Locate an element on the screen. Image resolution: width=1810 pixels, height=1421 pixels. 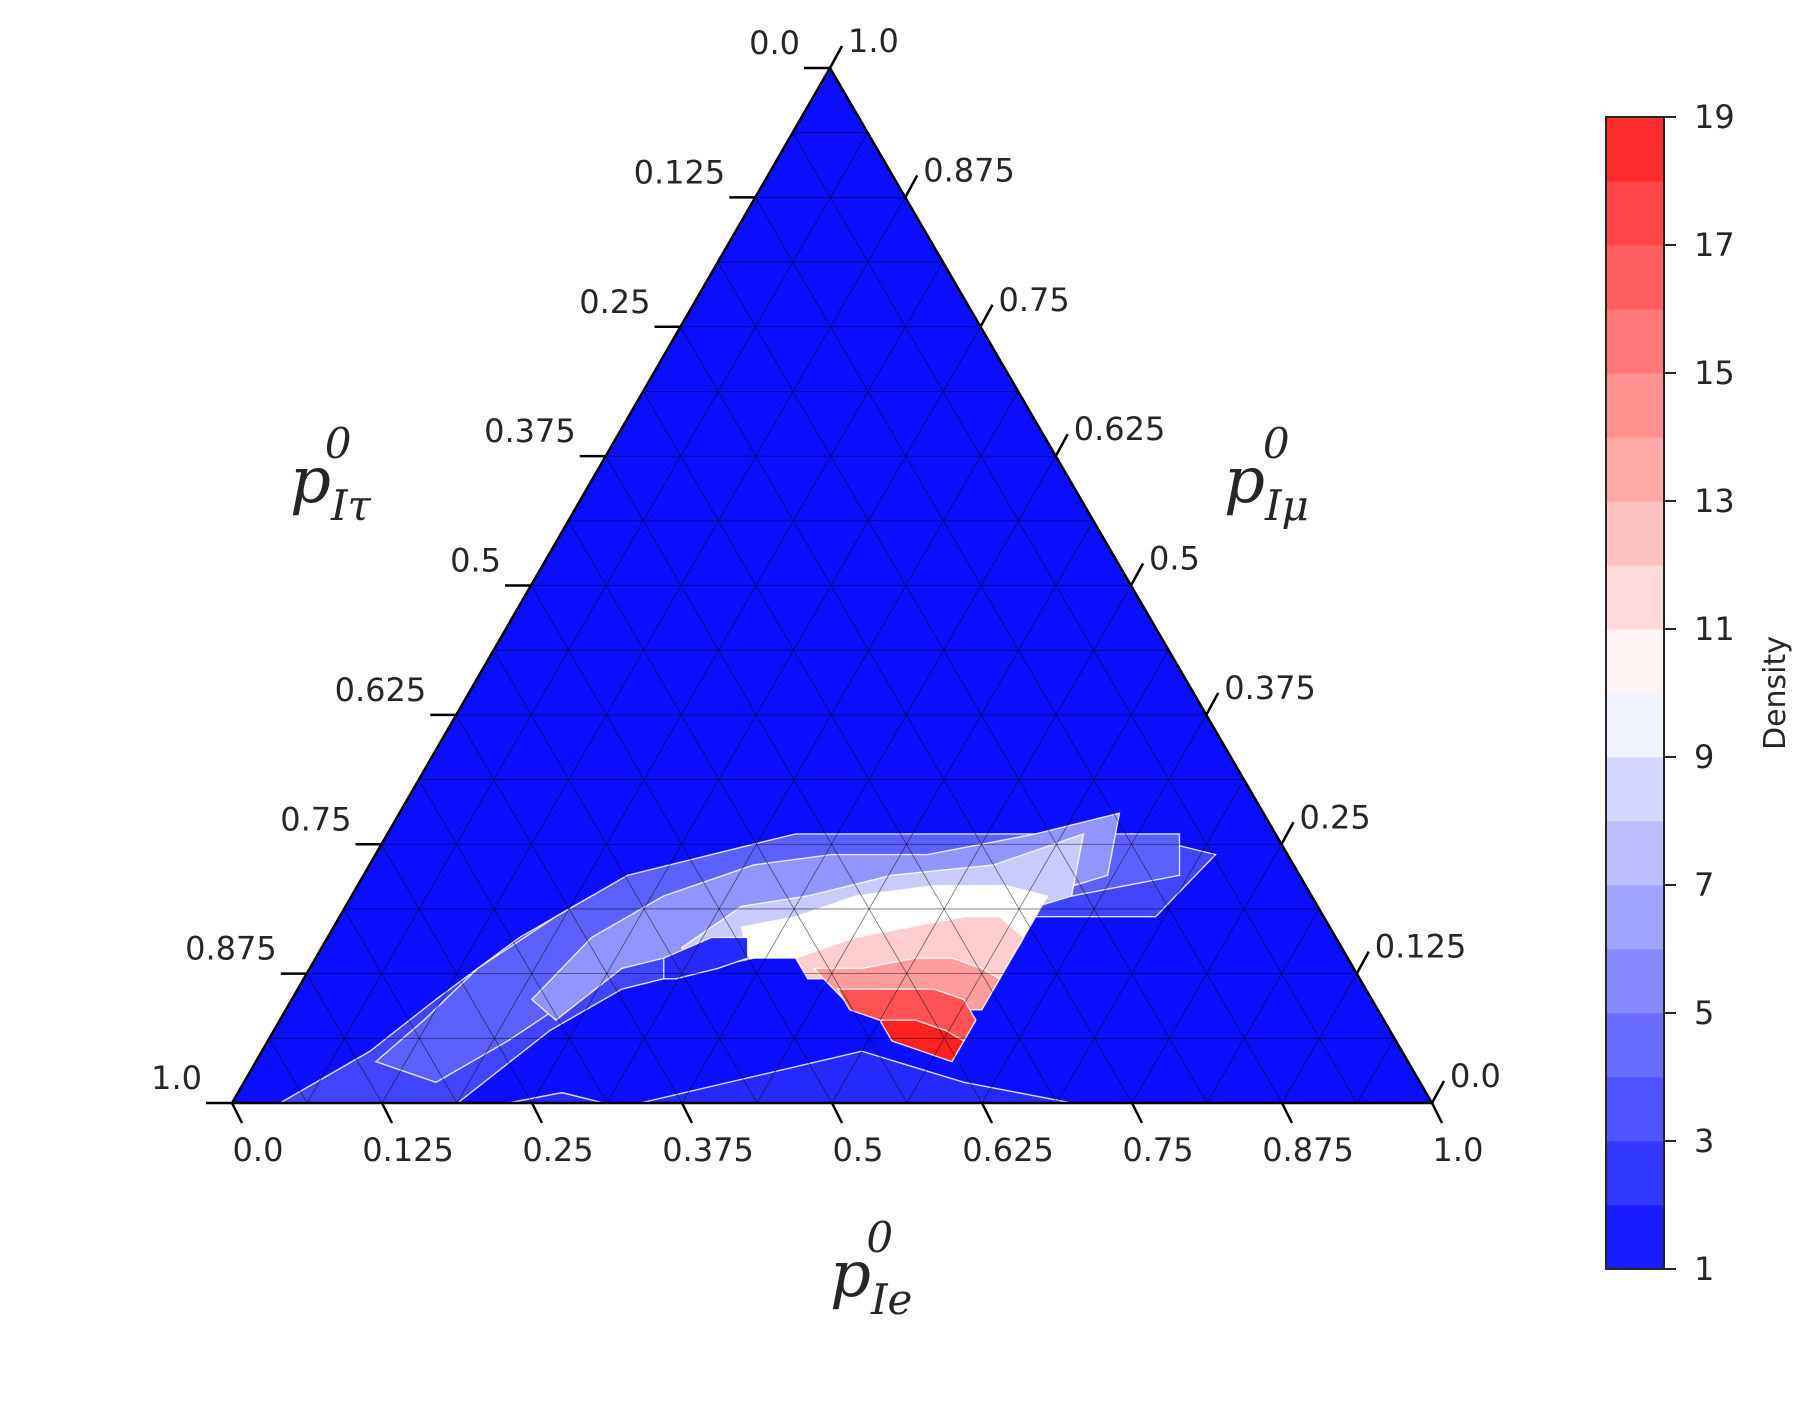
right-axis-tick-label: 0.25 is located at coordinates (1335, 817).